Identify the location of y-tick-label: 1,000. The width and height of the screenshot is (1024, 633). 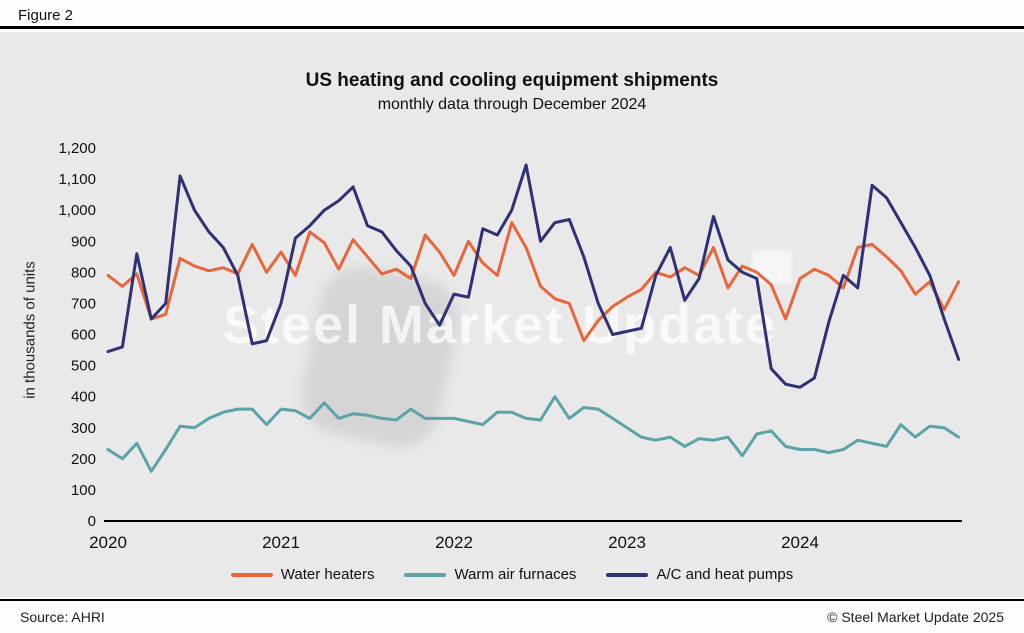
(77, 210).